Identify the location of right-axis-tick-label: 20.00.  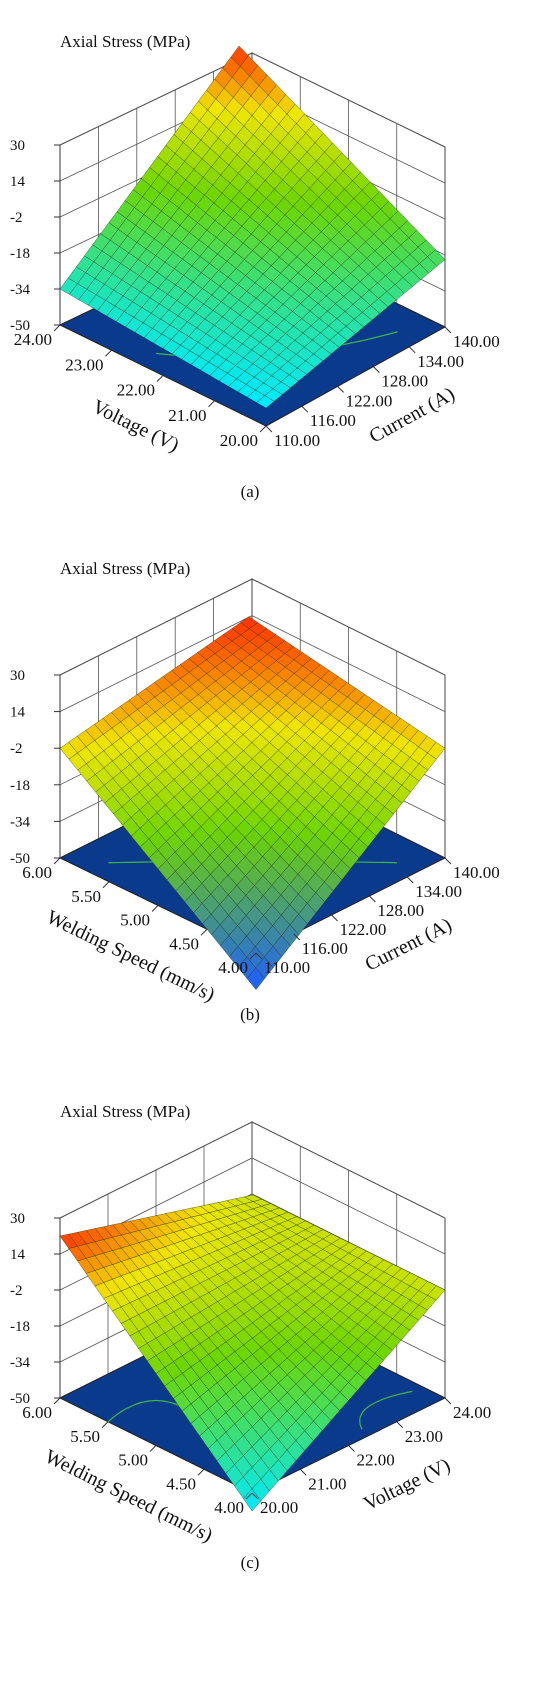
(279, 1507).